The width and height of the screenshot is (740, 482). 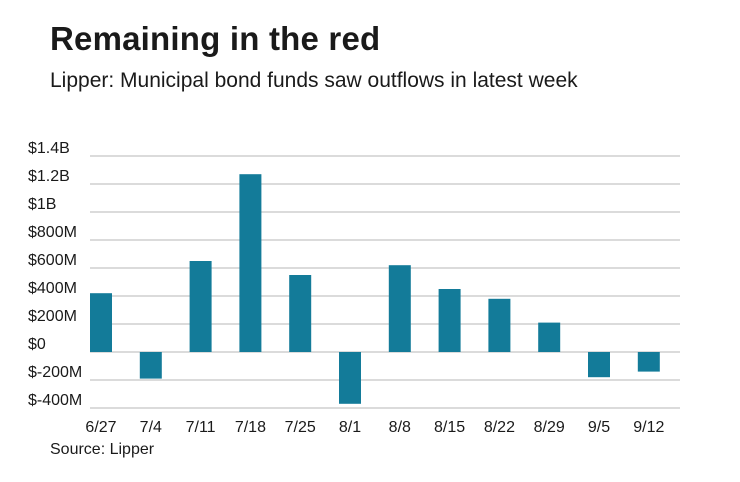 I want to click on x-tick-label: 7/4, so click(x=151, y=427).